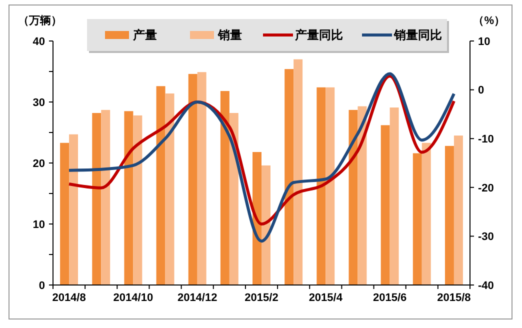 This screenshot has height=328, width=522. Describe the element at coordinates (486, 286) in the screenshot. I see `y2-tick-label: -40` at that location.